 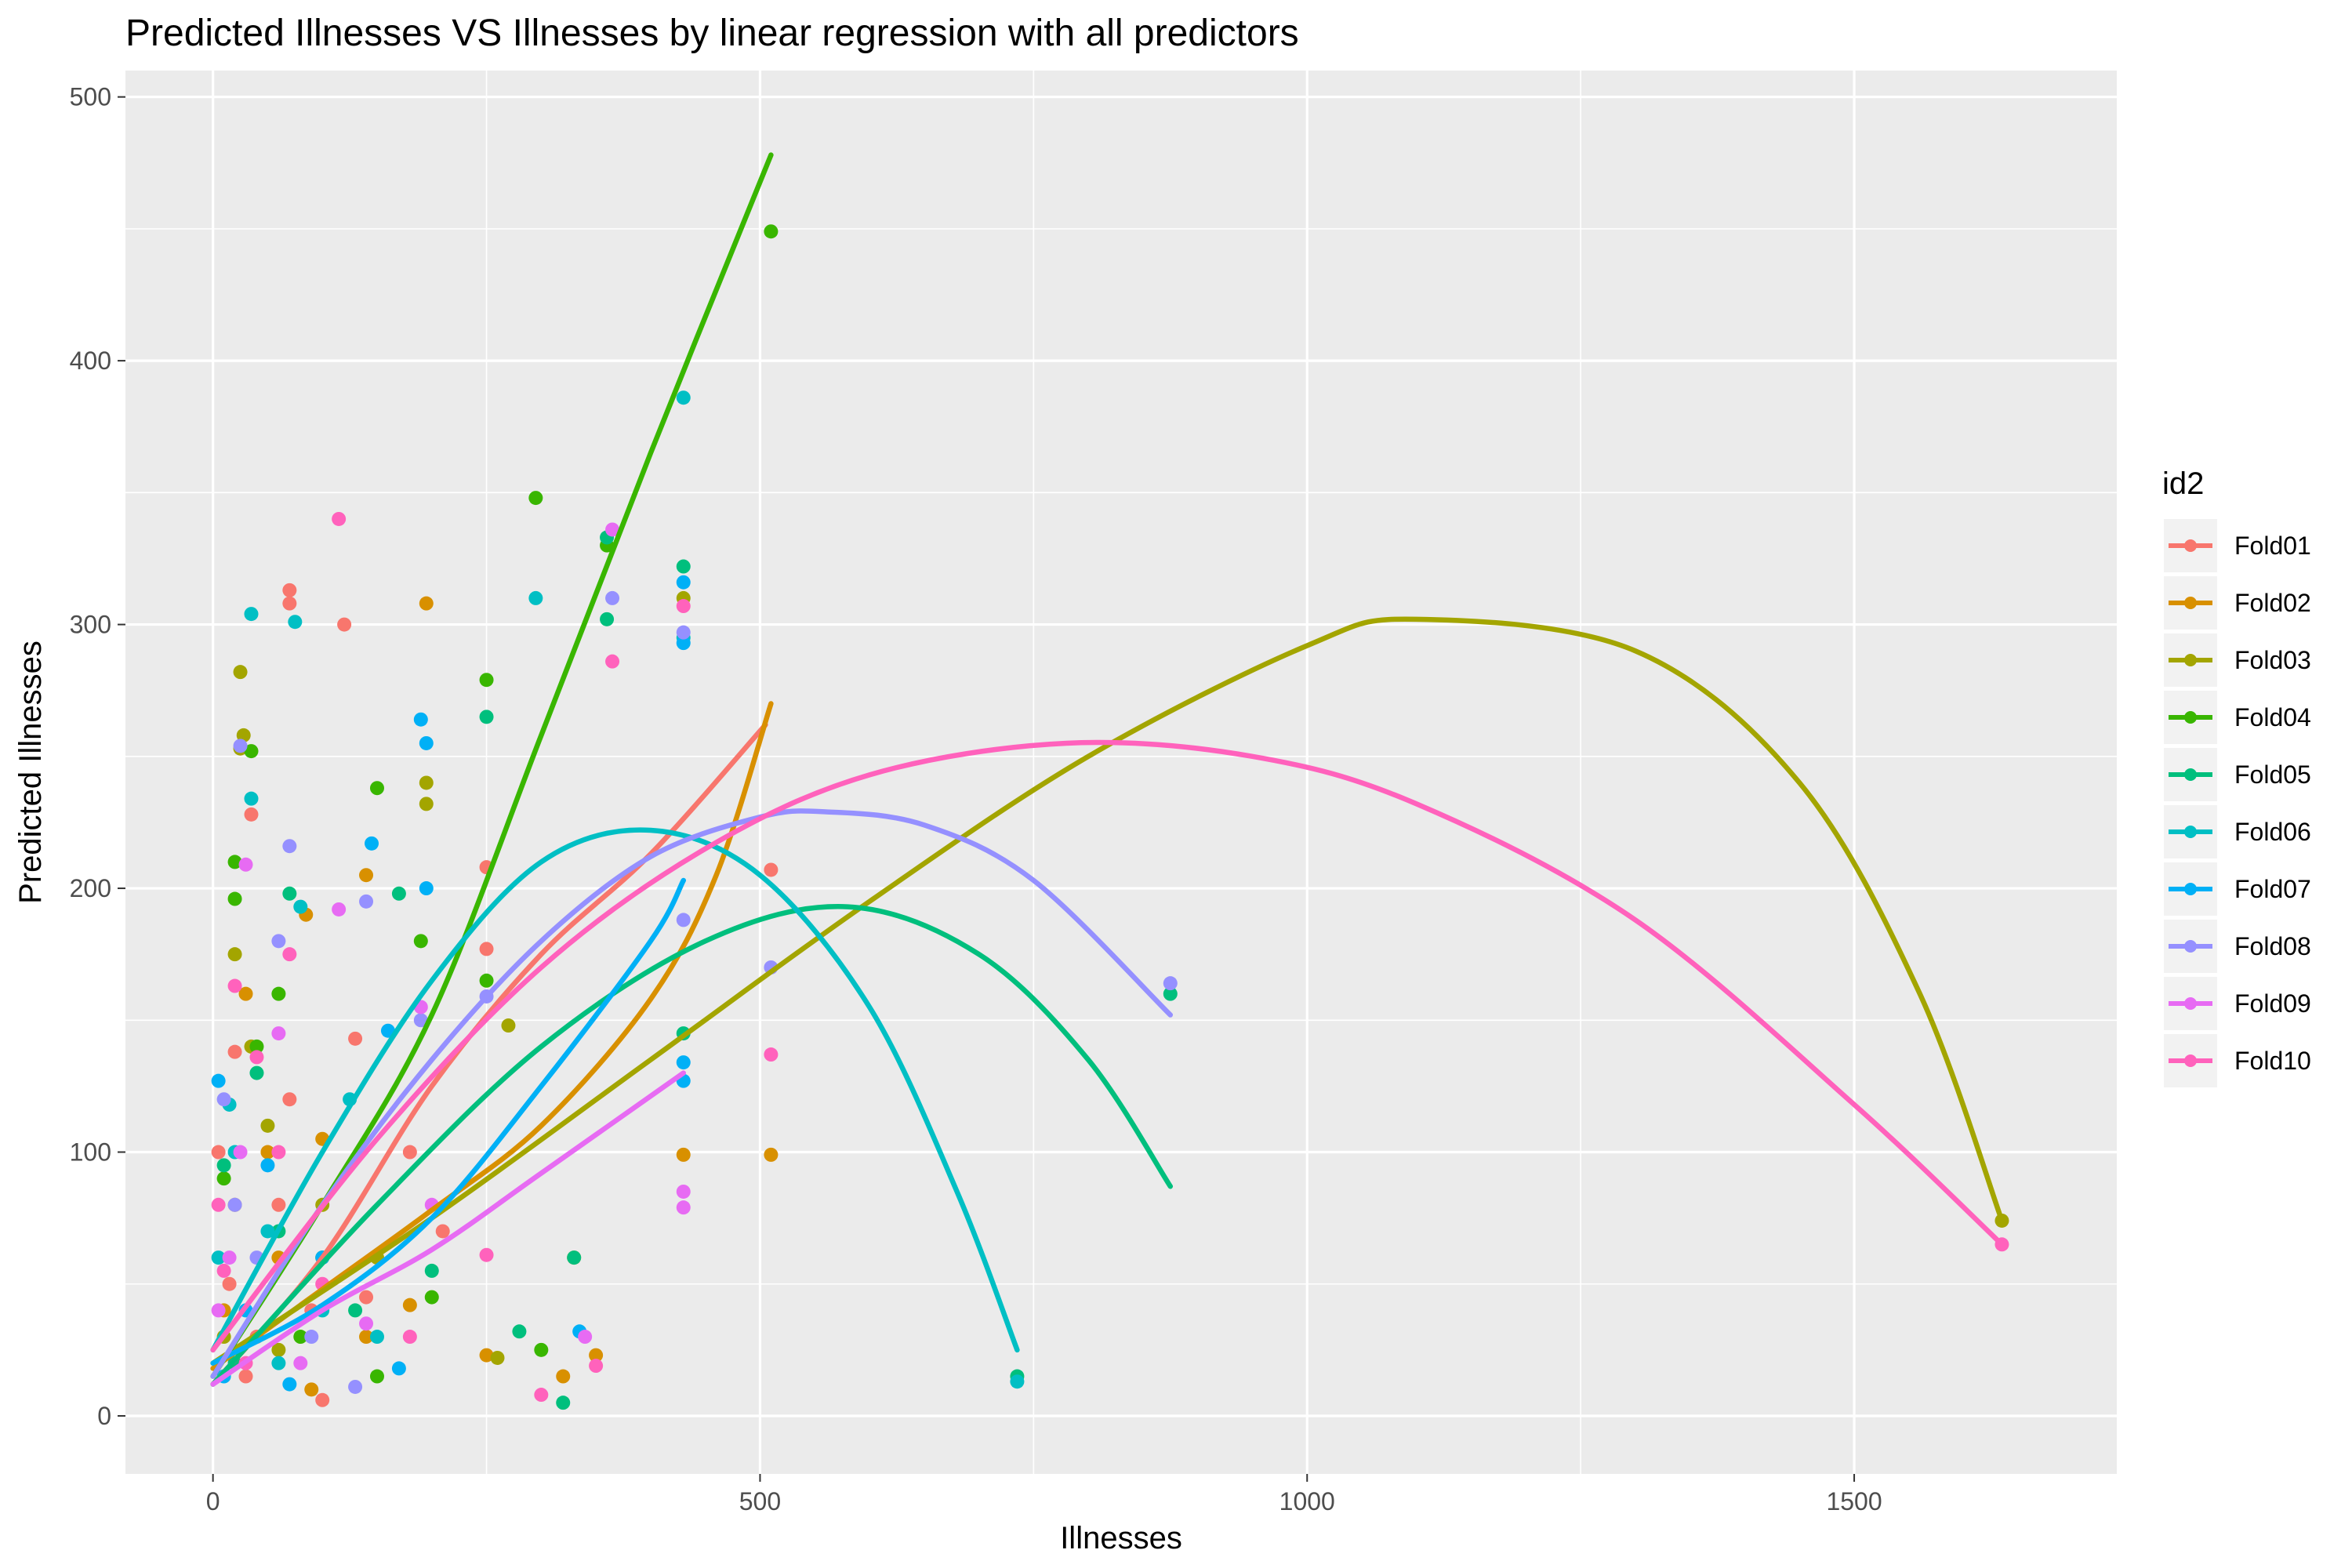 What do you see at coordinates (2272, 832) in the screenshot?
I see `legend-label: Fold06` at bounding box center [2272, 832].